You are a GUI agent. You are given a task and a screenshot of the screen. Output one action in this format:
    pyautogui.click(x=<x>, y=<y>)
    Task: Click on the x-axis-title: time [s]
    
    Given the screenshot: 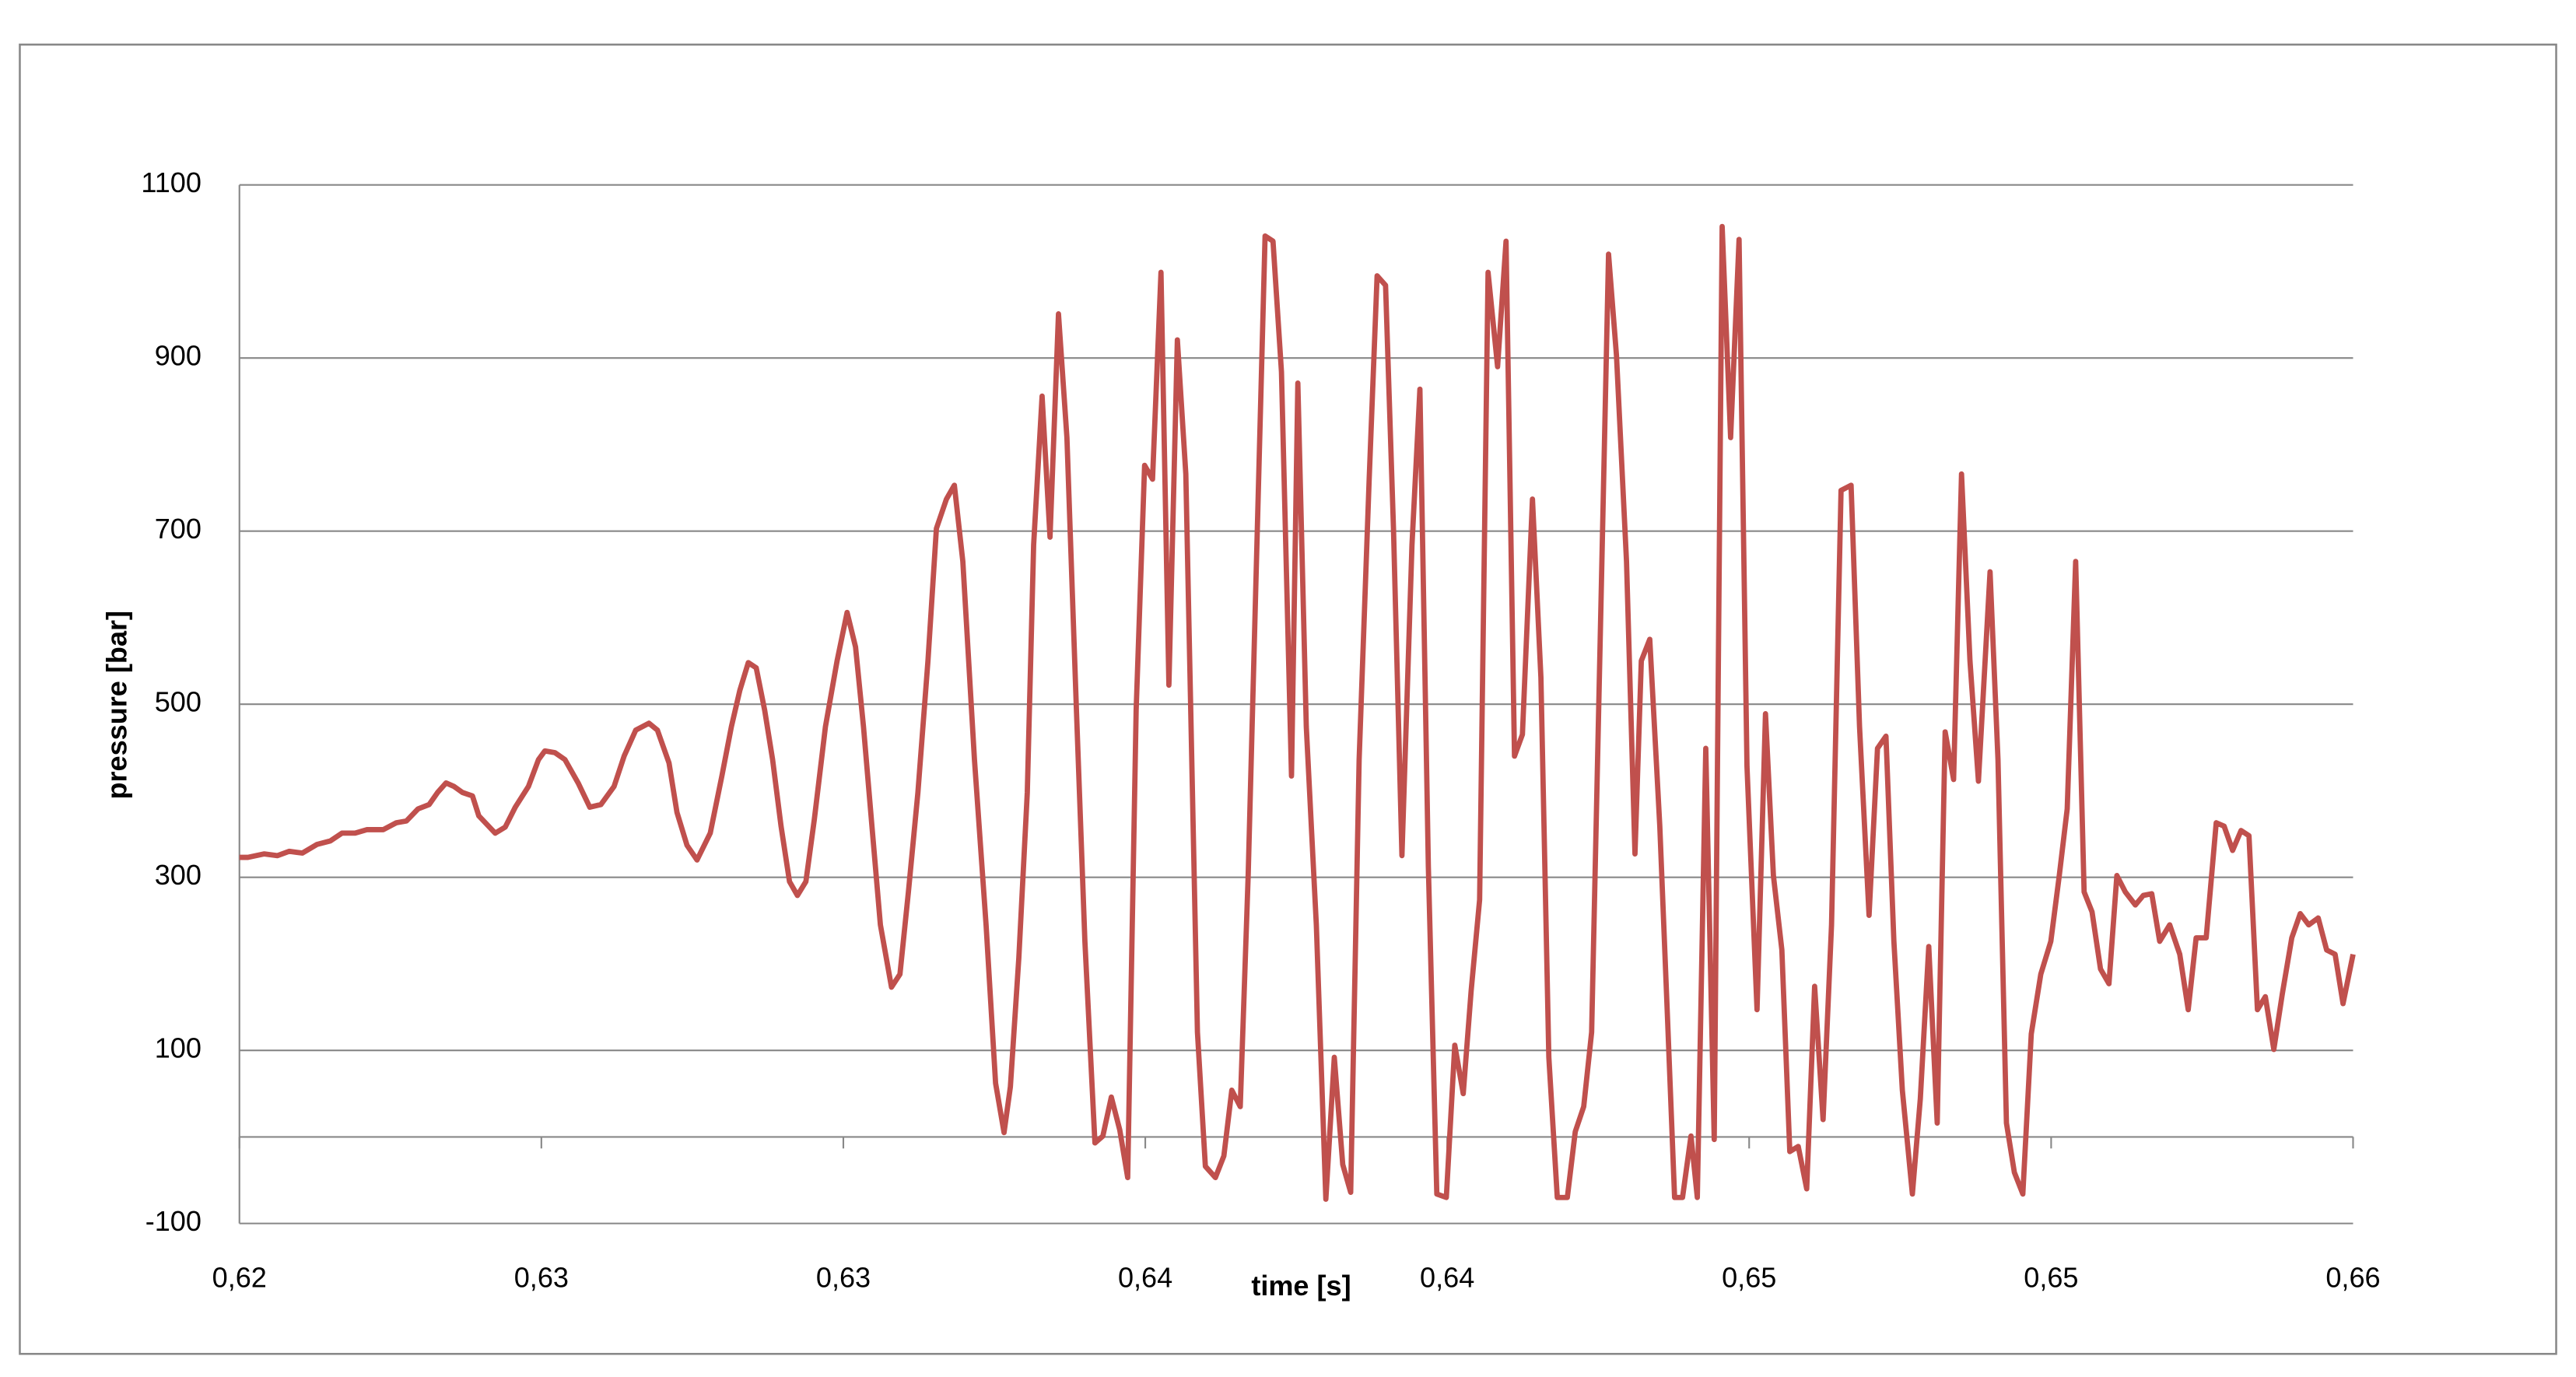 What is the action you would take?
    pyautogui.click(x=1301, y=1286)
    